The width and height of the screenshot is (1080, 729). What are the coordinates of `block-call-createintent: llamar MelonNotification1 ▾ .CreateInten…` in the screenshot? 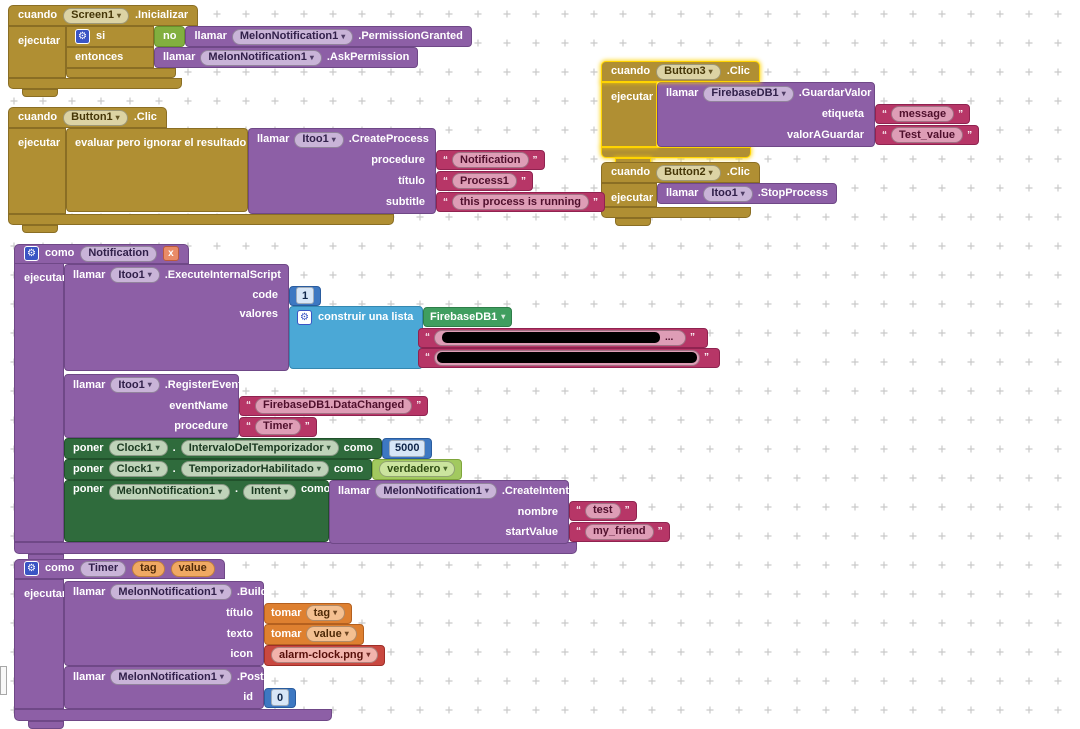 It's located at (499, 511).